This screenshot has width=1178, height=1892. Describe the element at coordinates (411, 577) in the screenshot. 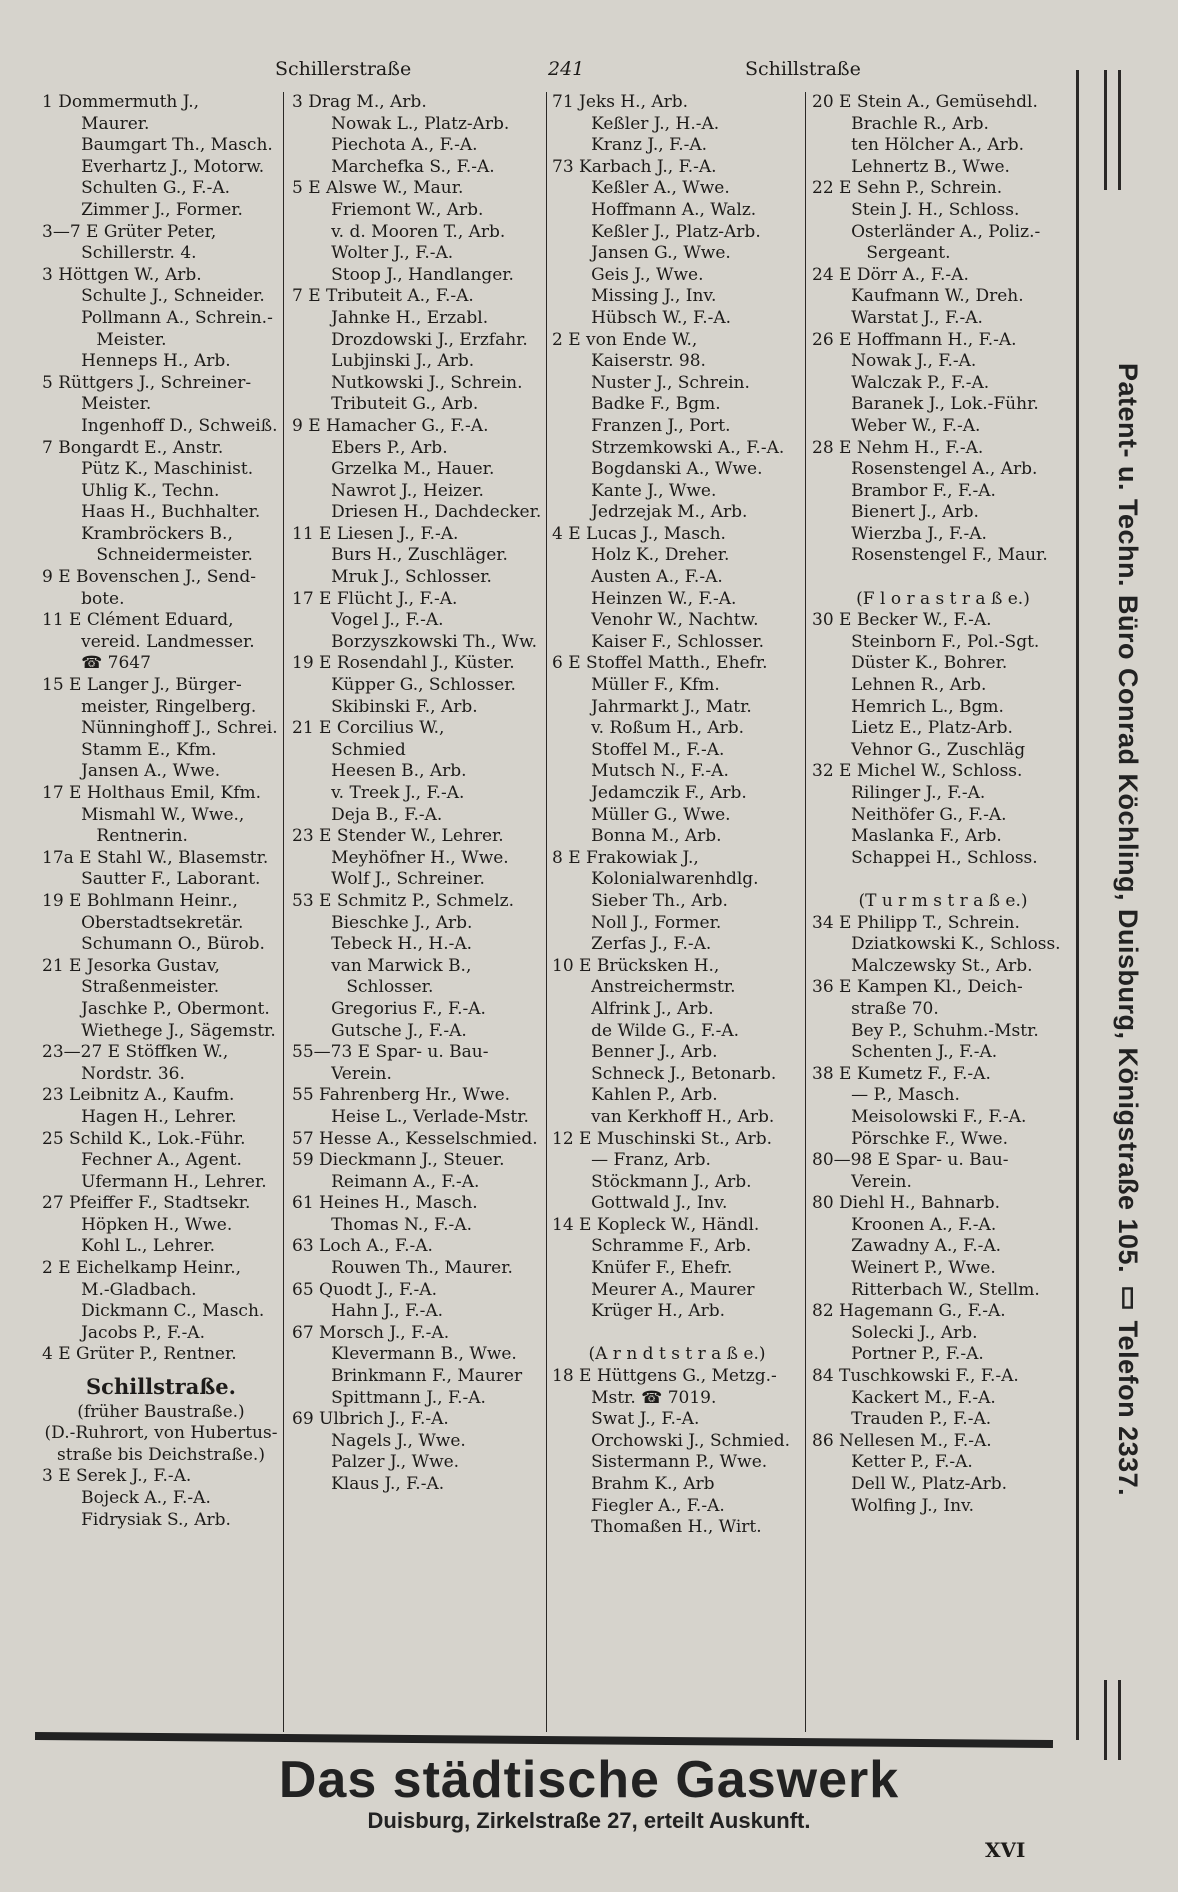

I see `entry-text: Mruk J., Schlosser.` at that location.